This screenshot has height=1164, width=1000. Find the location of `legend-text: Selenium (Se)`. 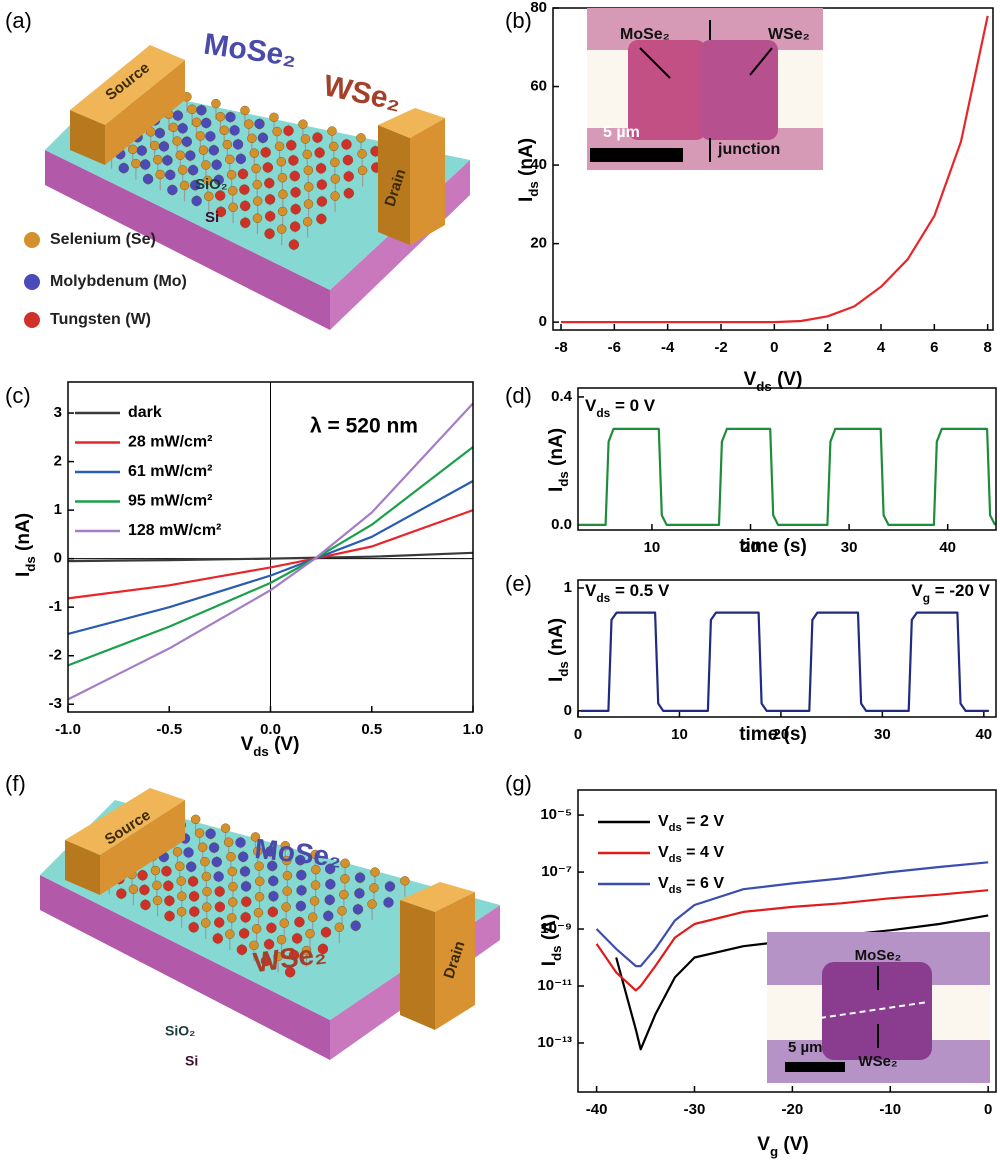

legend-text: Selenium (Se) is located at coordinates (103, 239).